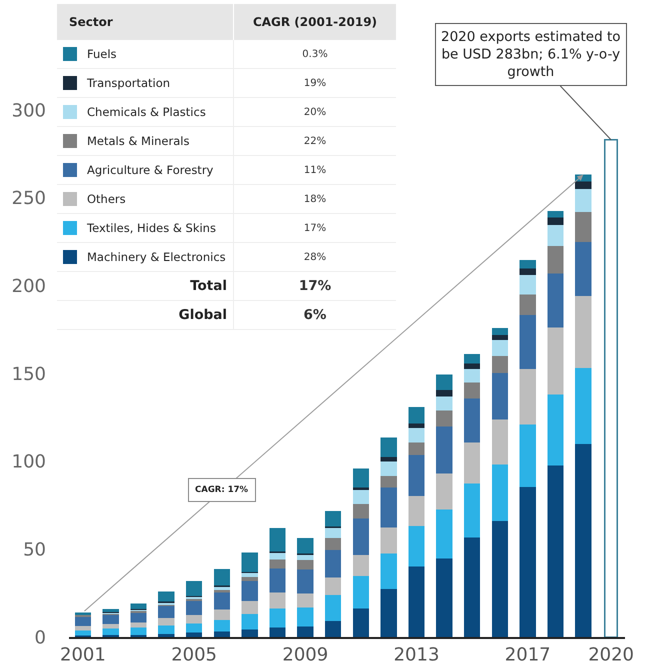  Describe the element at coordinates (34, 549) in the screenshot. I see `y-tick-label: 50` at that location.